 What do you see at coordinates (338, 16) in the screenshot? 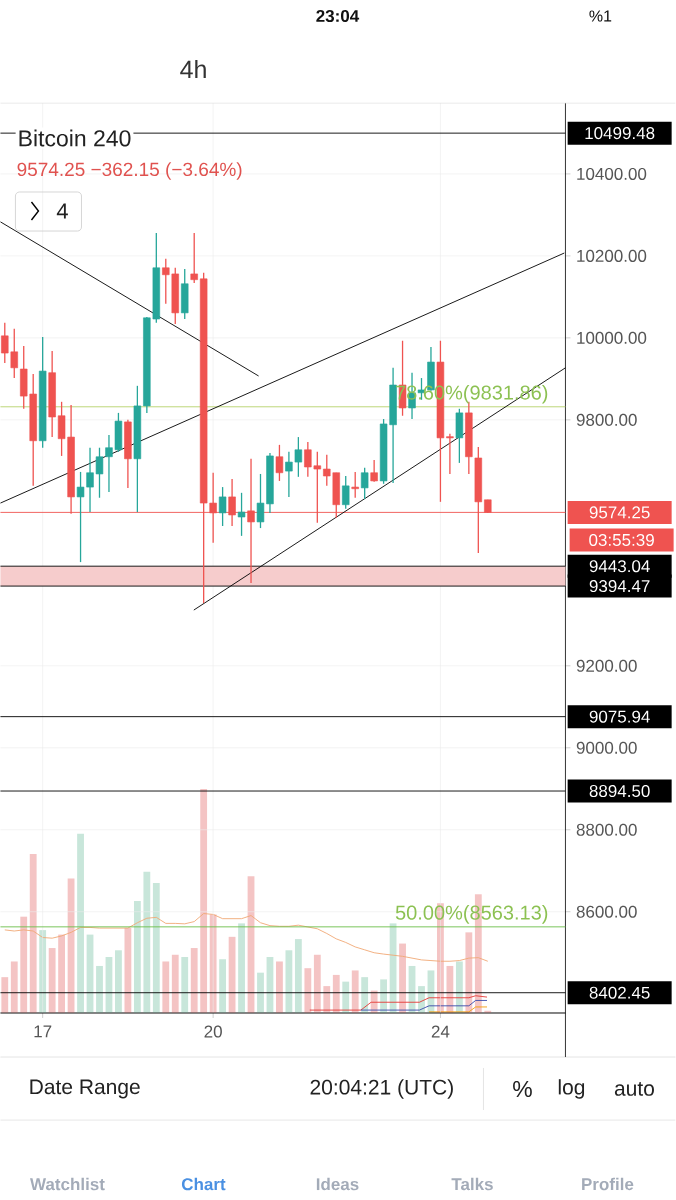
I see `text: 23:04` at bounding box center [338, 16].